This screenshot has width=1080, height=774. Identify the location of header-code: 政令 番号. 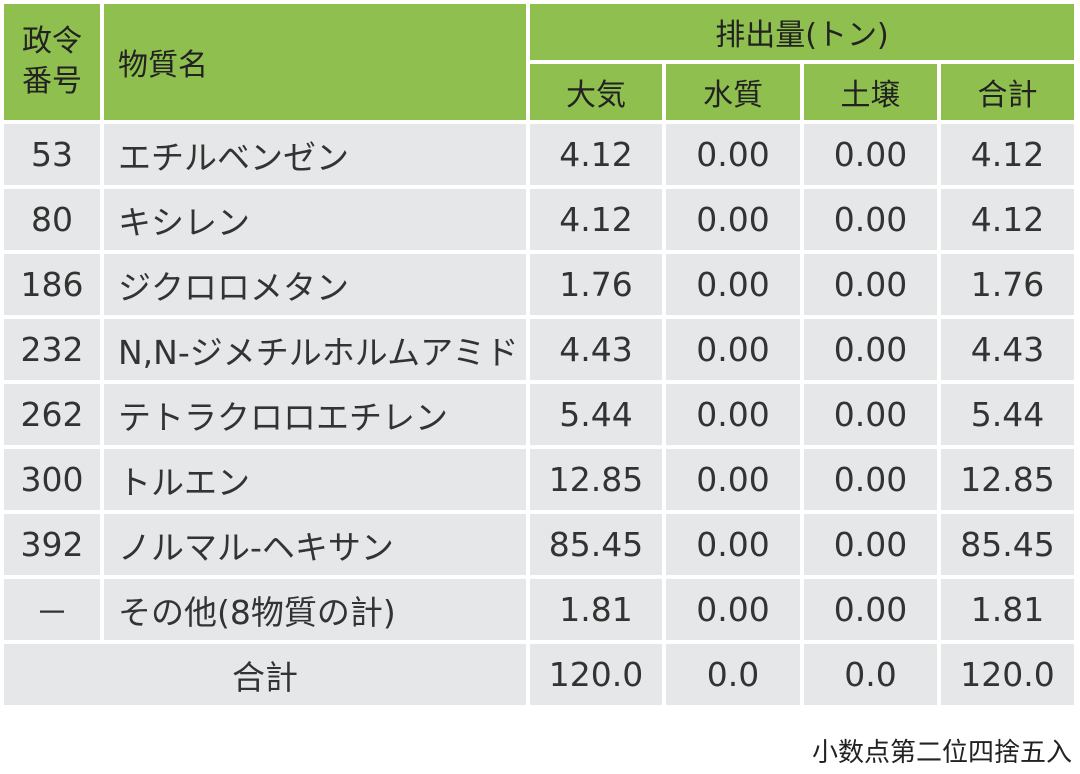
(52, 62).